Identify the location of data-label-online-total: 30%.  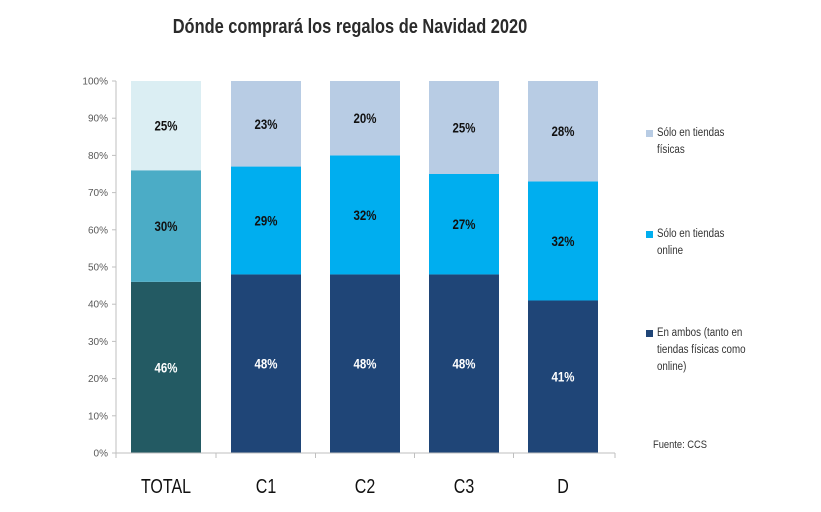
(167, 226).